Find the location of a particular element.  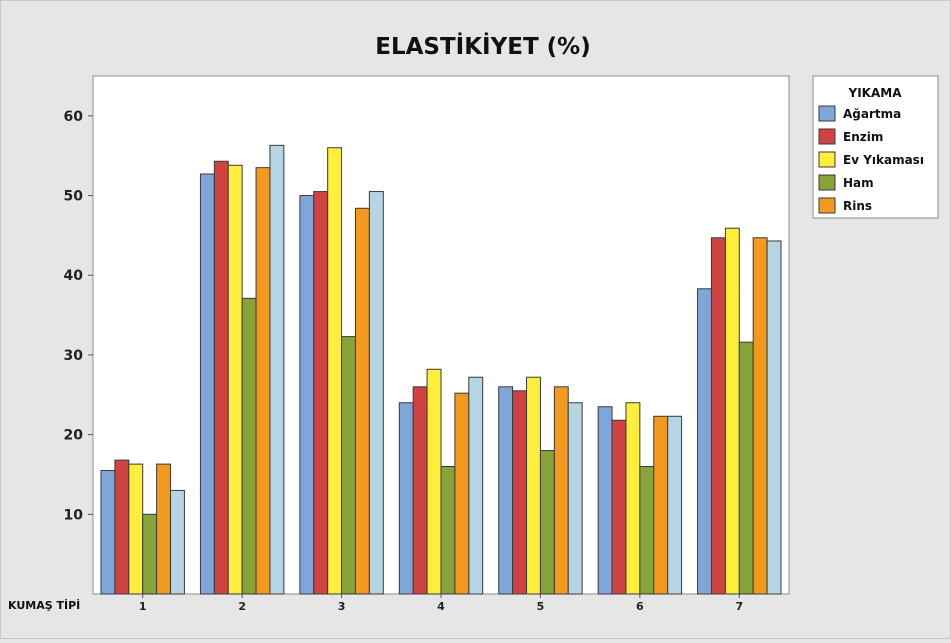

legend-label: Enzim is located at coordinates (863, 137).